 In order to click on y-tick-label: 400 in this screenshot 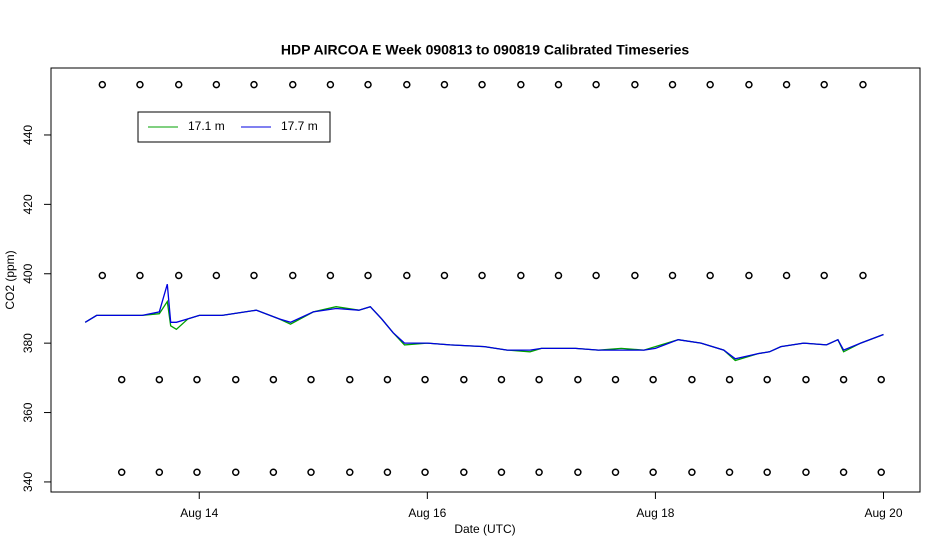, I will do `click(28, 273)`.